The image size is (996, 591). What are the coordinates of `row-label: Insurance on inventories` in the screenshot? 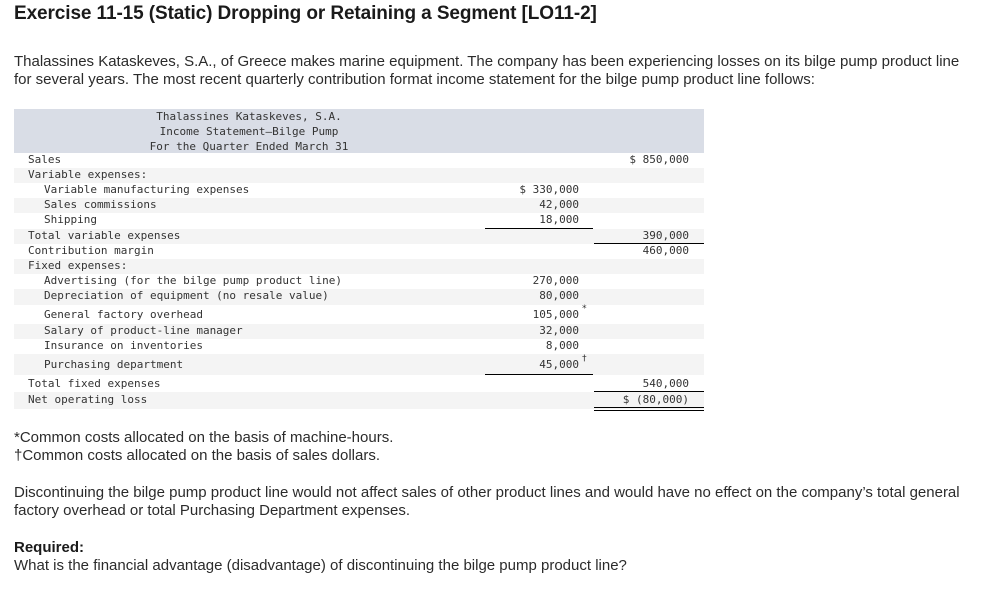 It's located at (123, 345).